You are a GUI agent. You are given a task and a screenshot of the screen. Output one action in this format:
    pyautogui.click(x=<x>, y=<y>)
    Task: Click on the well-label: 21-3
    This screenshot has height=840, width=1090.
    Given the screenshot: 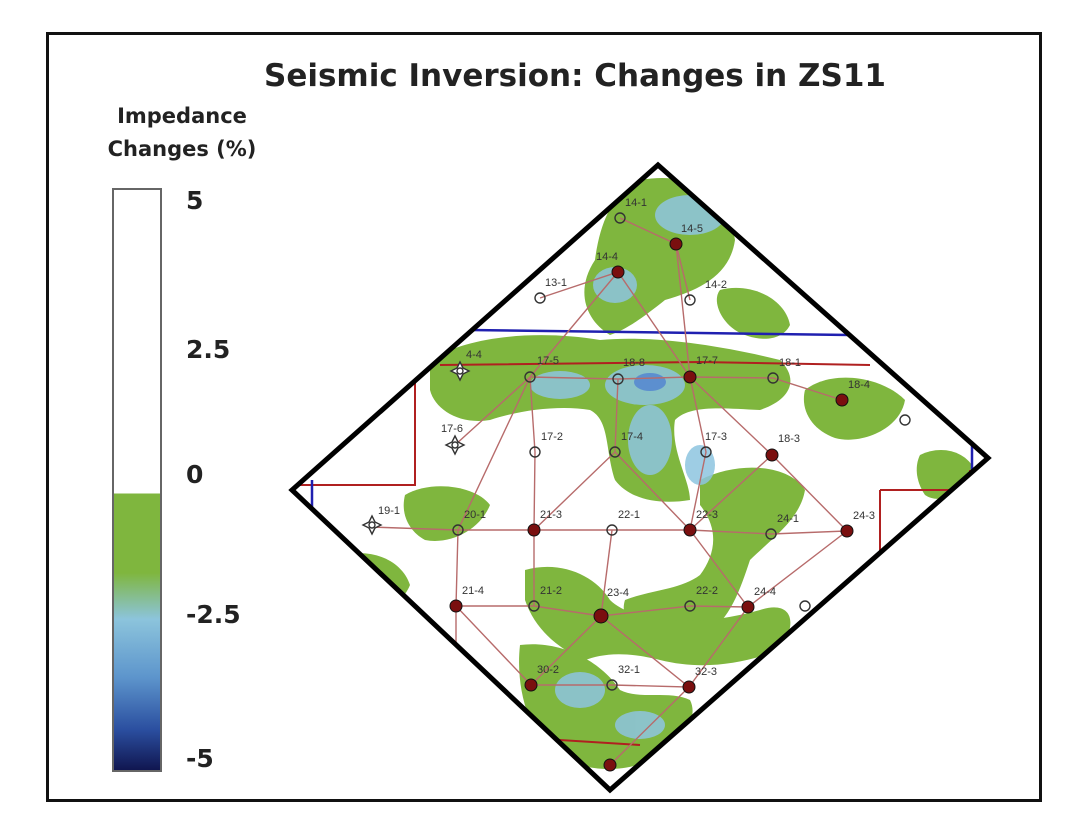 What is the action you would take?
    pyautogui.click(x=551, y=515)
    